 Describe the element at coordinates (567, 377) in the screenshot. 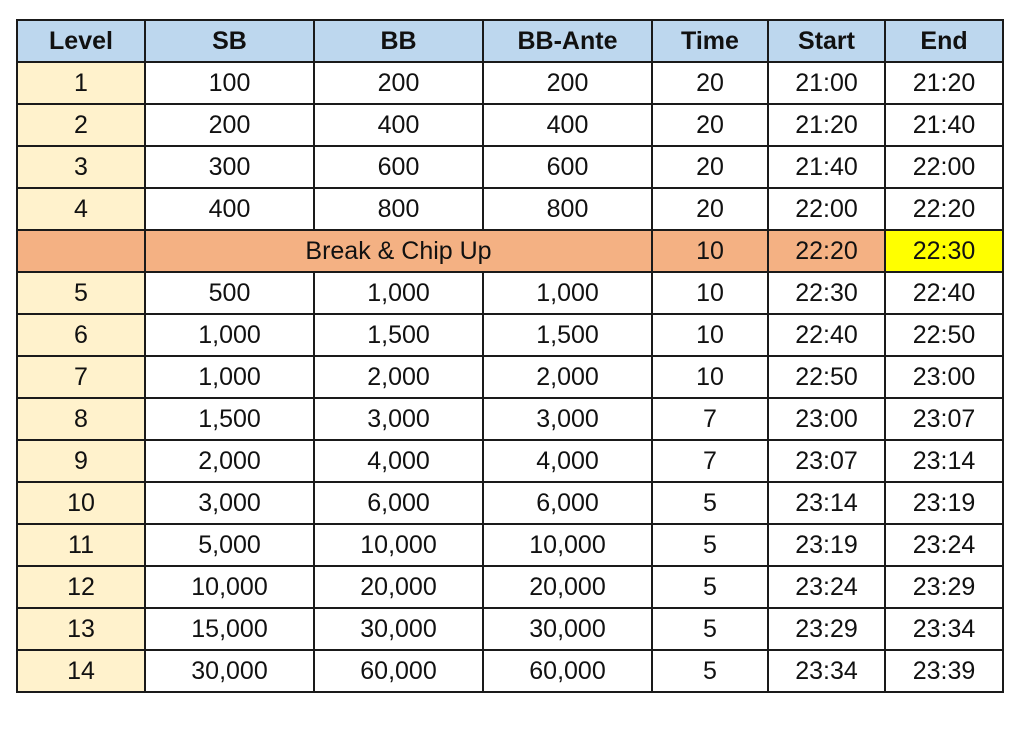

I see `bb-ante-cell: 2,000` at that location.